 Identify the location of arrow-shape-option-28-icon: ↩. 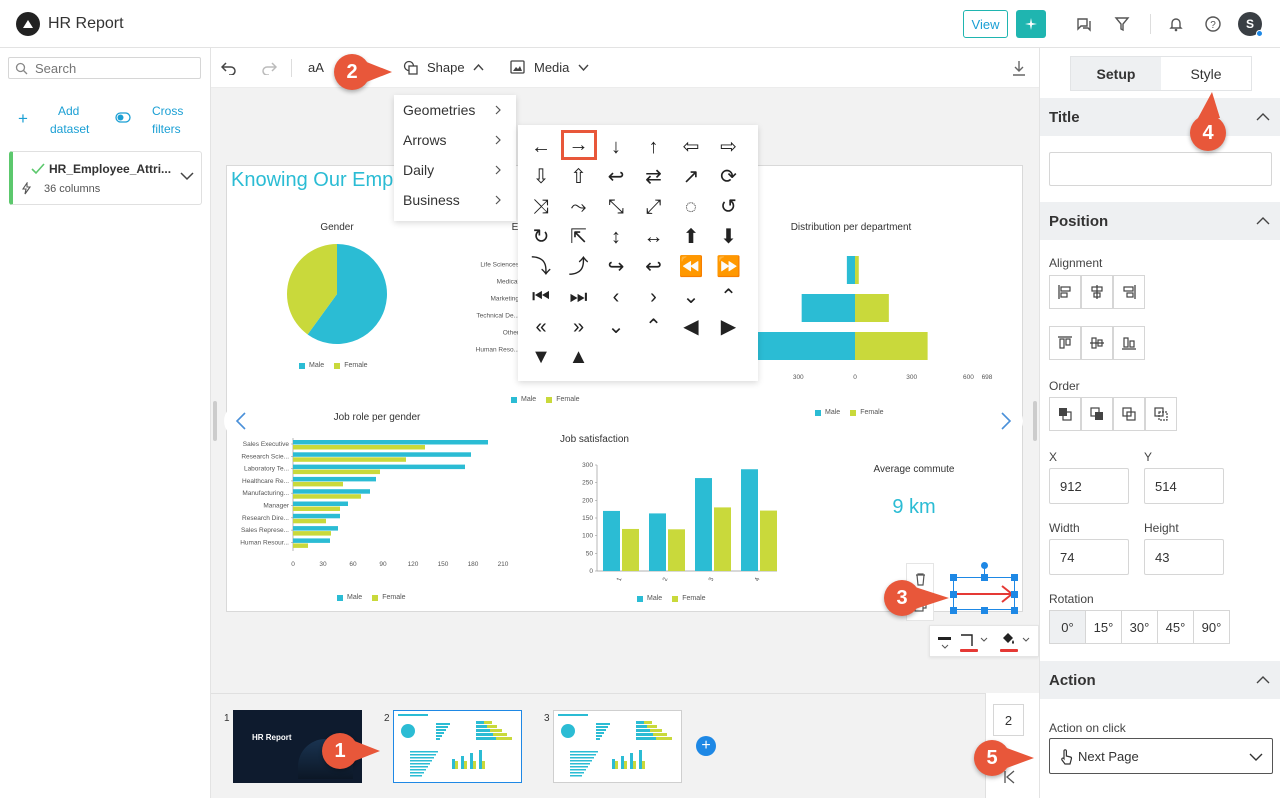
(653, 267).